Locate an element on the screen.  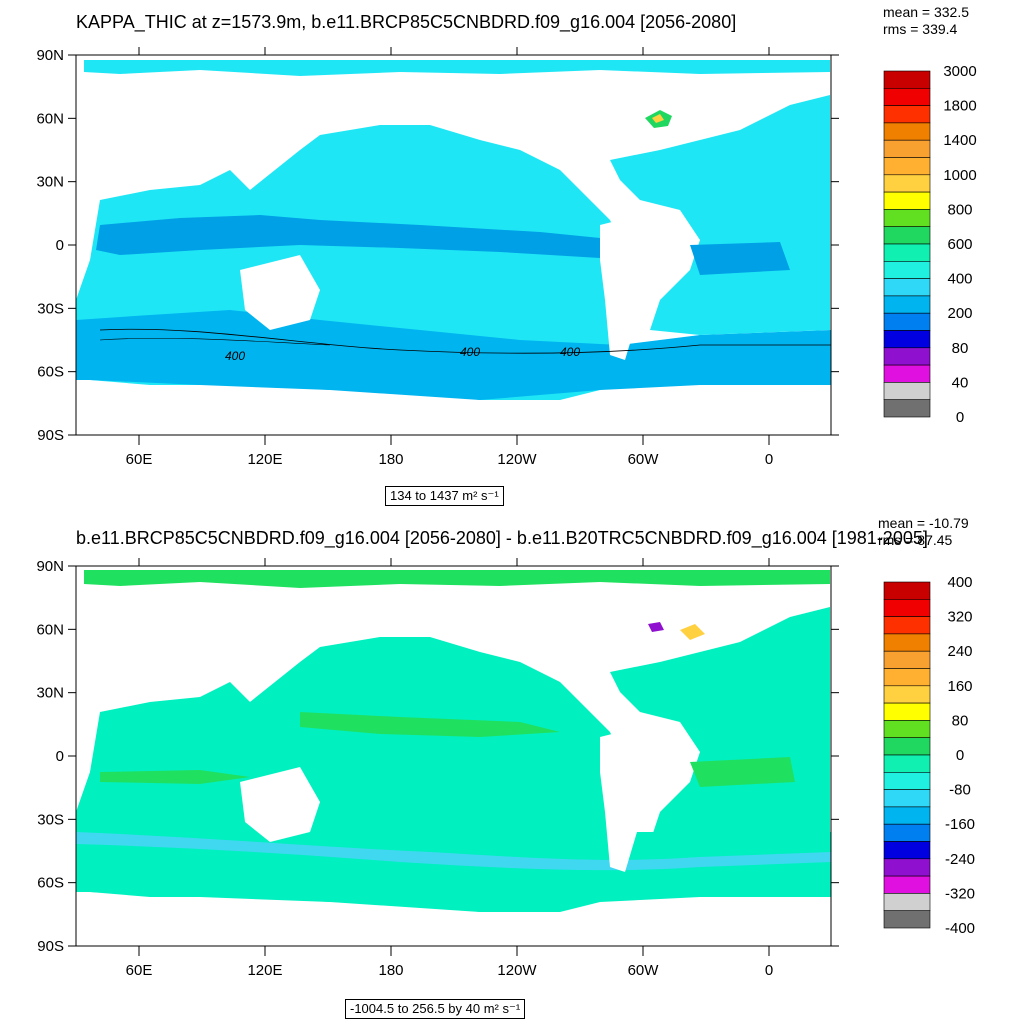
colorbar-label: 600 is located at coordinates (959, 244).